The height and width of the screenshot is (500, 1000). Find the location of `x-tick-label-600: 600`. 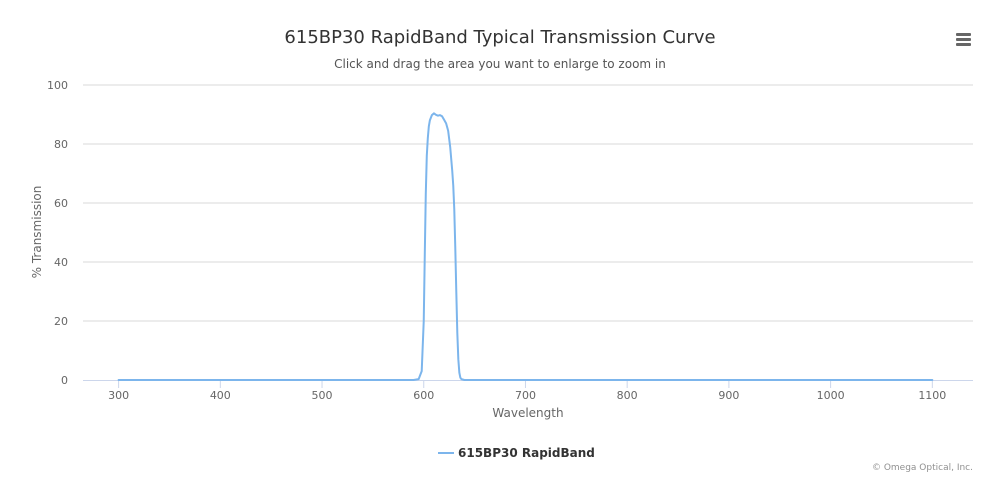

x-tick-label-600: 600 is located at coordinates (423, 395).